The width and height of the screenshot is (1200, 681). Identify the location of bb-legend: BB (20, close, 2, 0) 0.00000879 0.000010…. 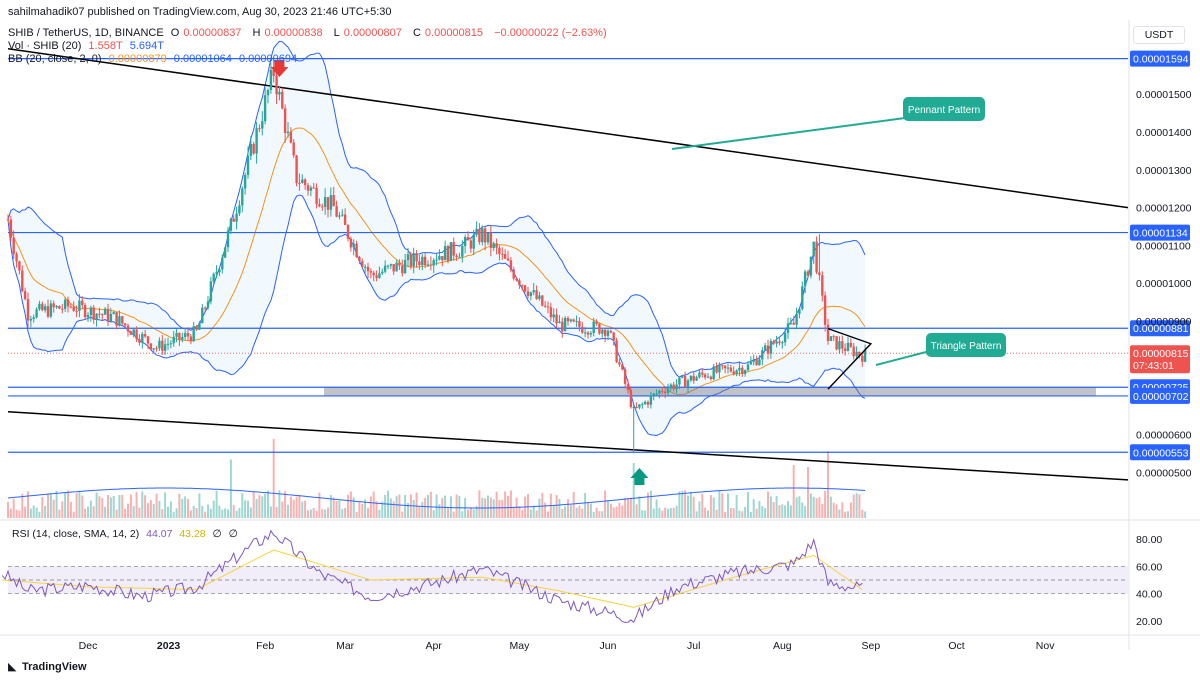
(153, 59).